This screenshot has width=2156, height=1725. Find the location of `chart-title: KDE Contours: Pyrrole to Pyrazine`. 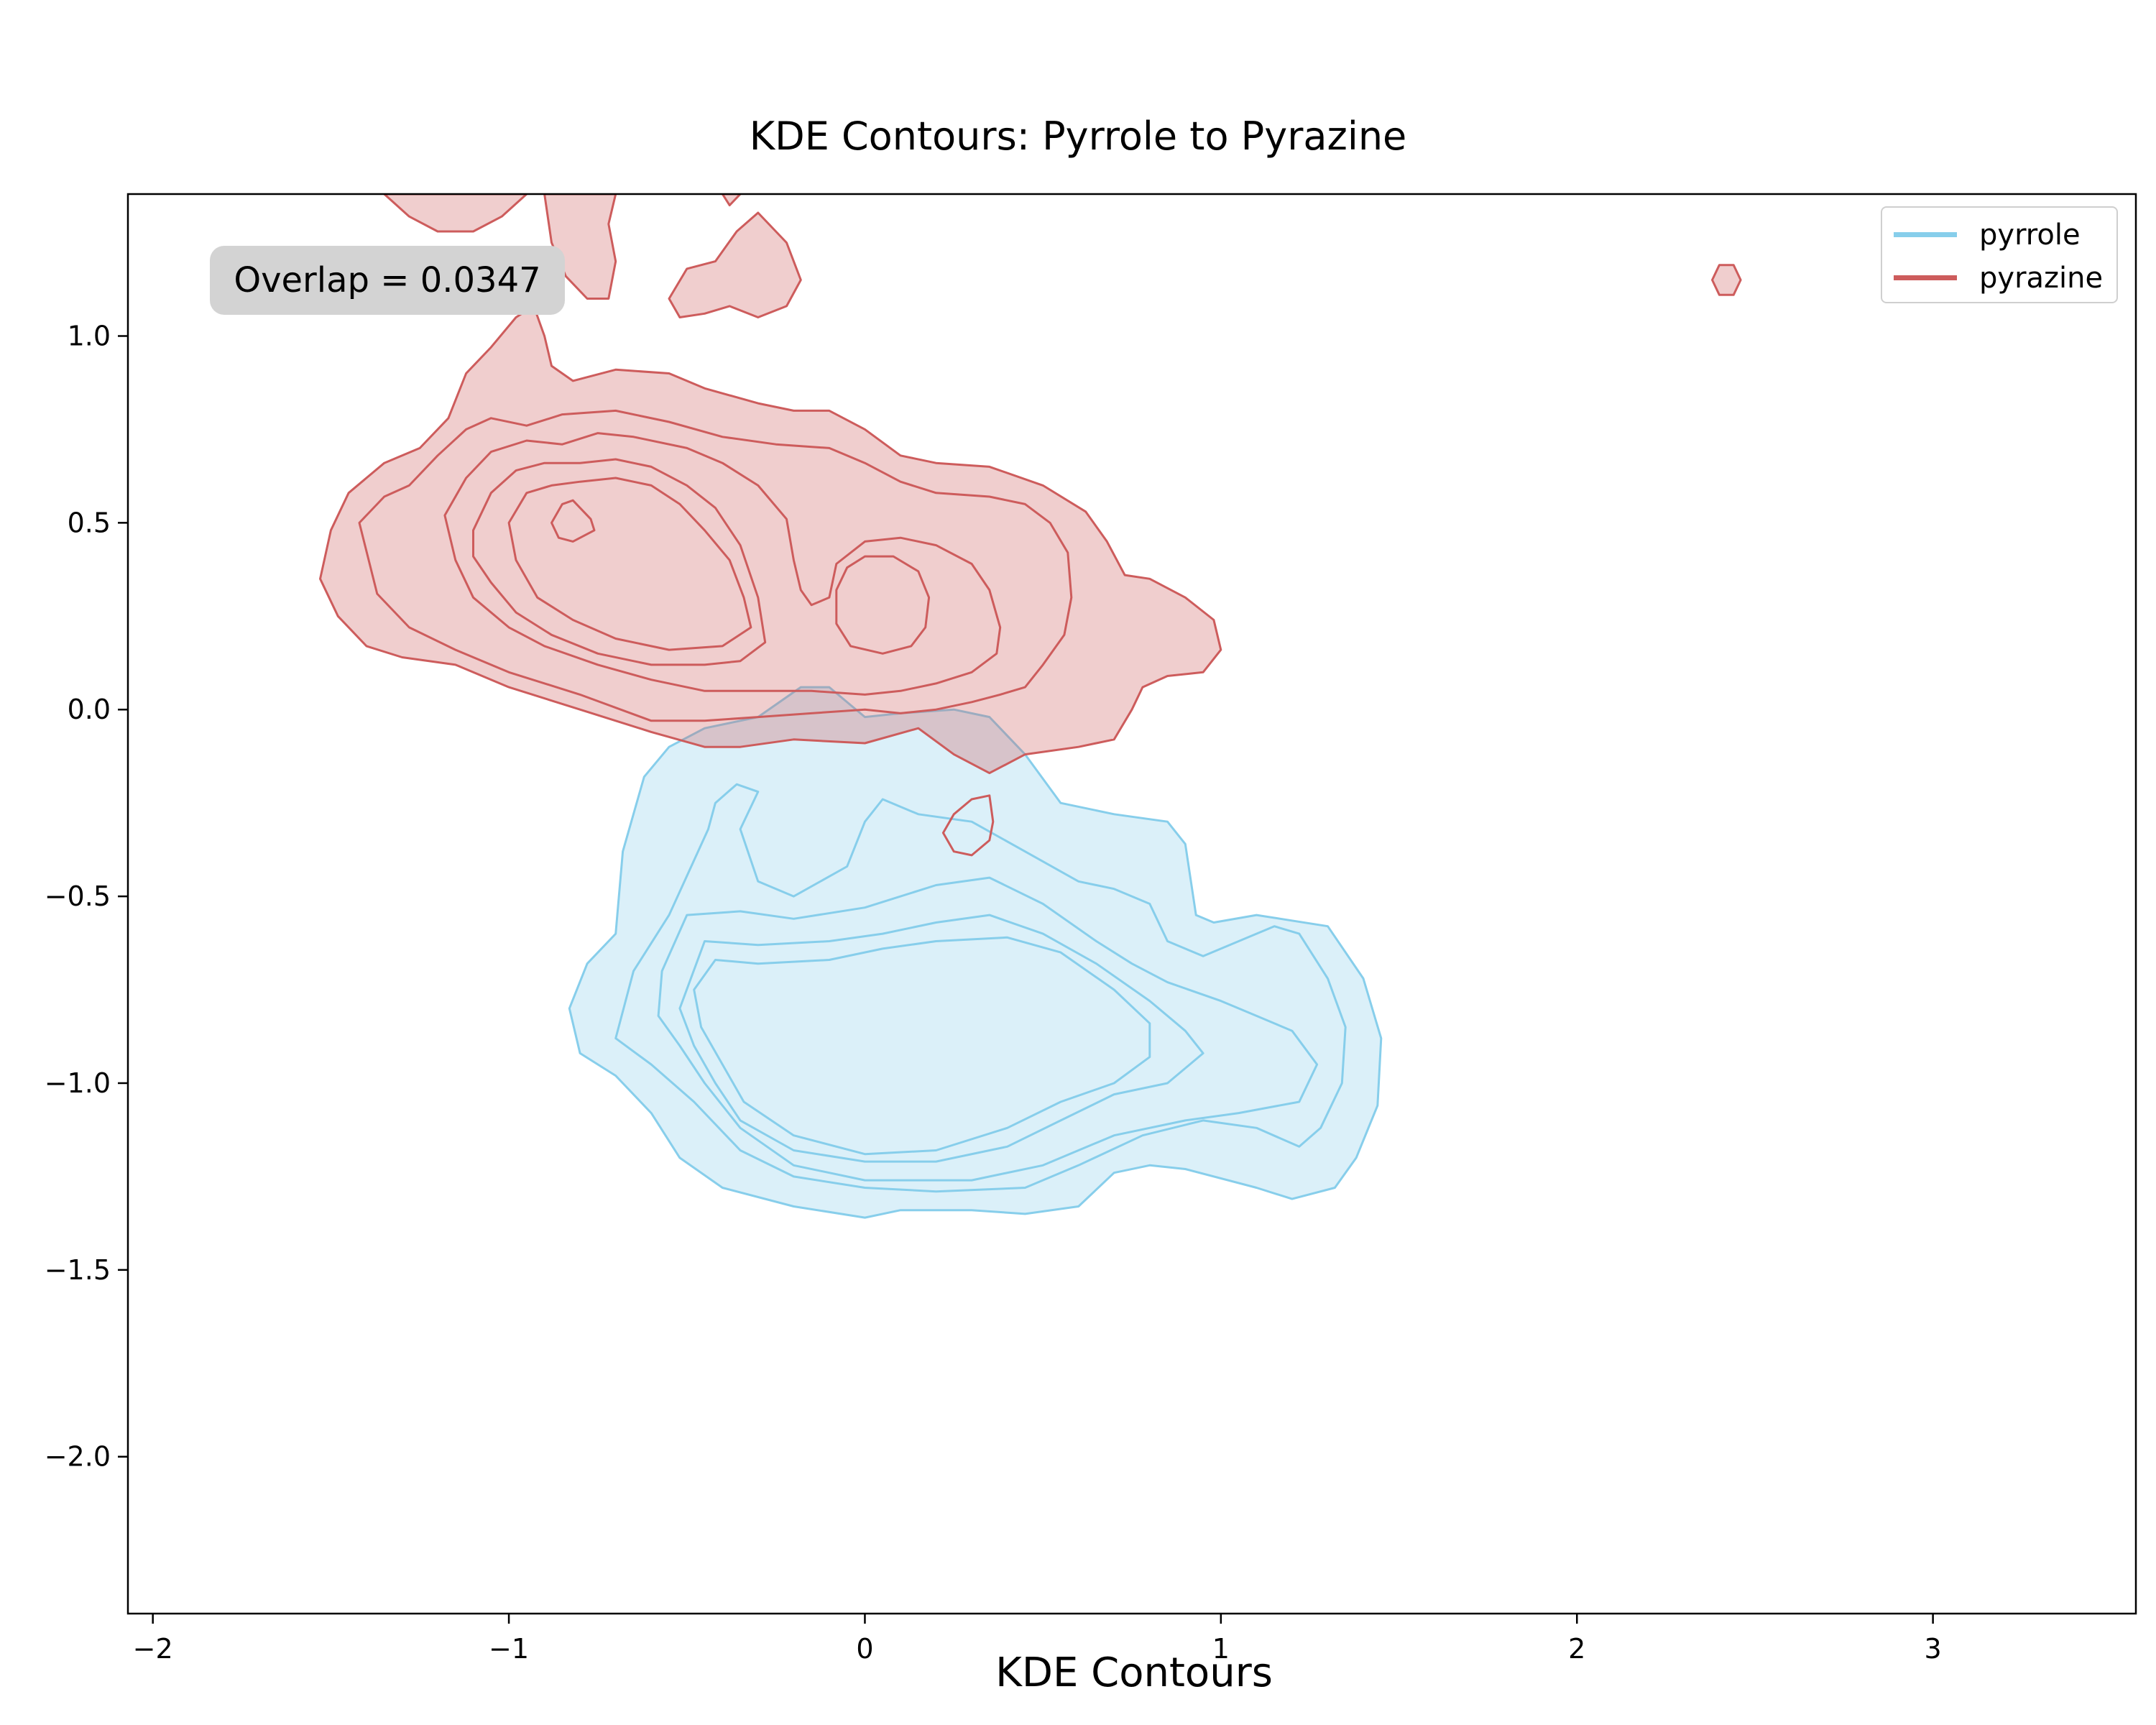

chart-title: KDE Contours: Pyrrole to Pyrazine is located at coordinates (1078, 136).